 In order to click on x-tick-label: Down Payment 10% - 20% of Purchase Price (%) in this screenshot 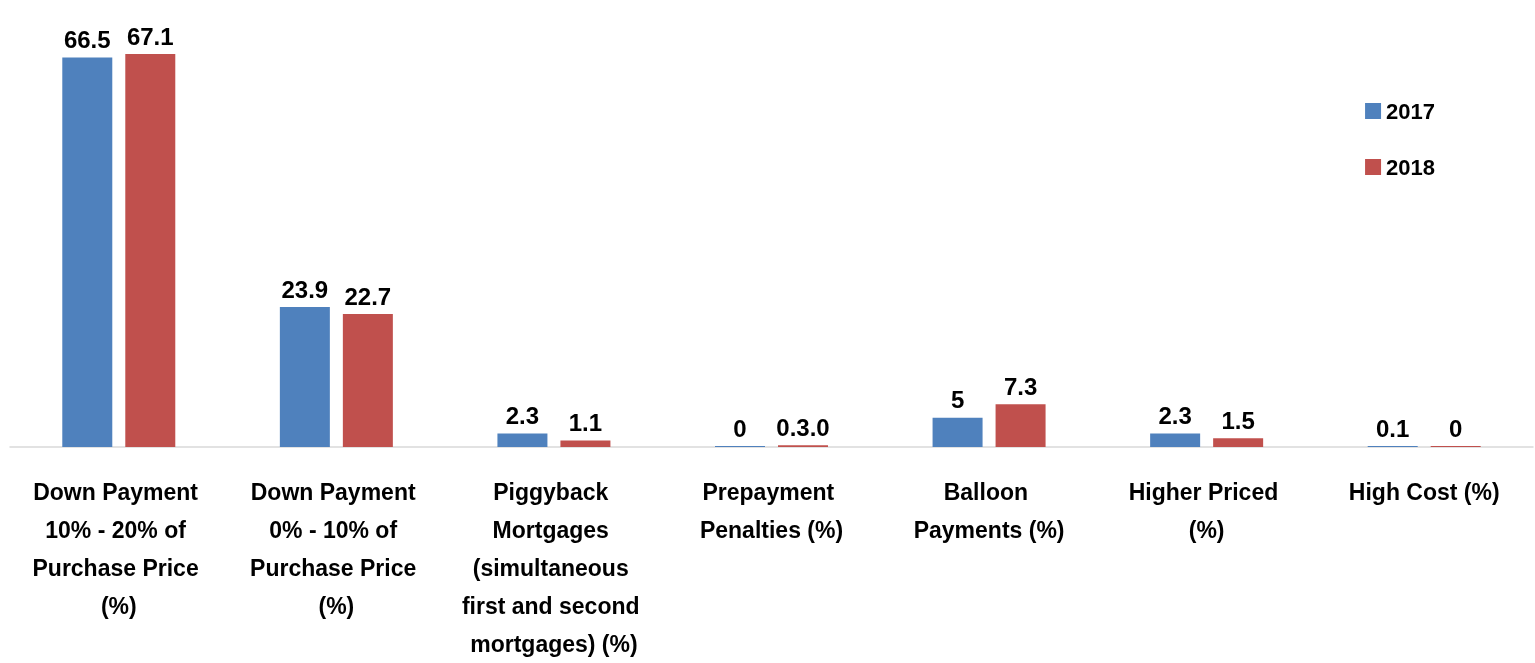, I will do `click(119, 549)`.